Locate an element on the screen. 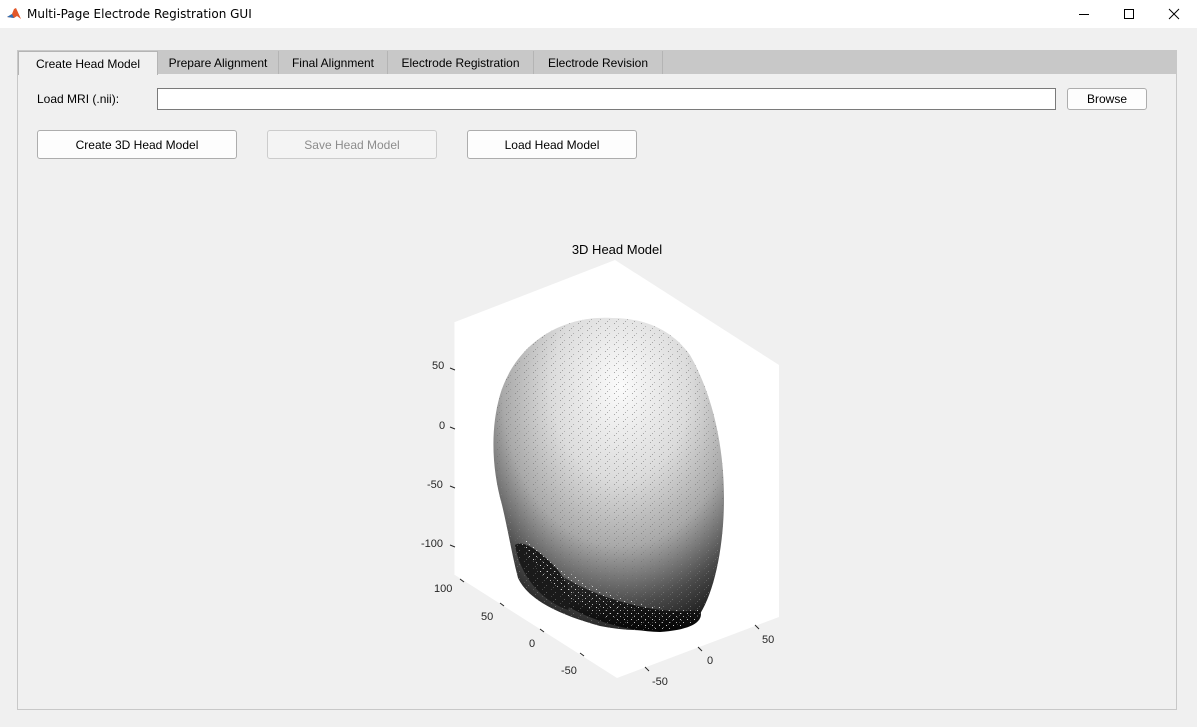 Image resolution: width=1197 pixels, height=727 pixels. mri-path-input is located at coordinates (606, 99).